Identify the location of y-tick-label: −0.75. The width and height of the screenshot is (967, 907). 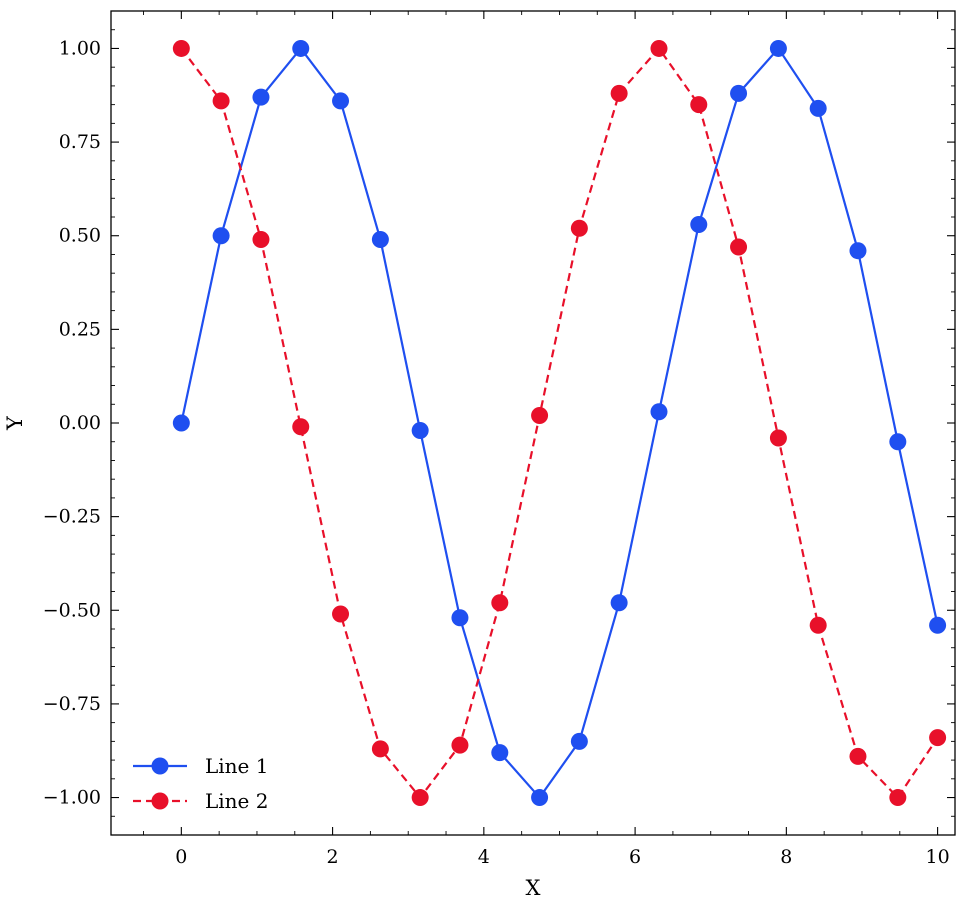
(72, 704).